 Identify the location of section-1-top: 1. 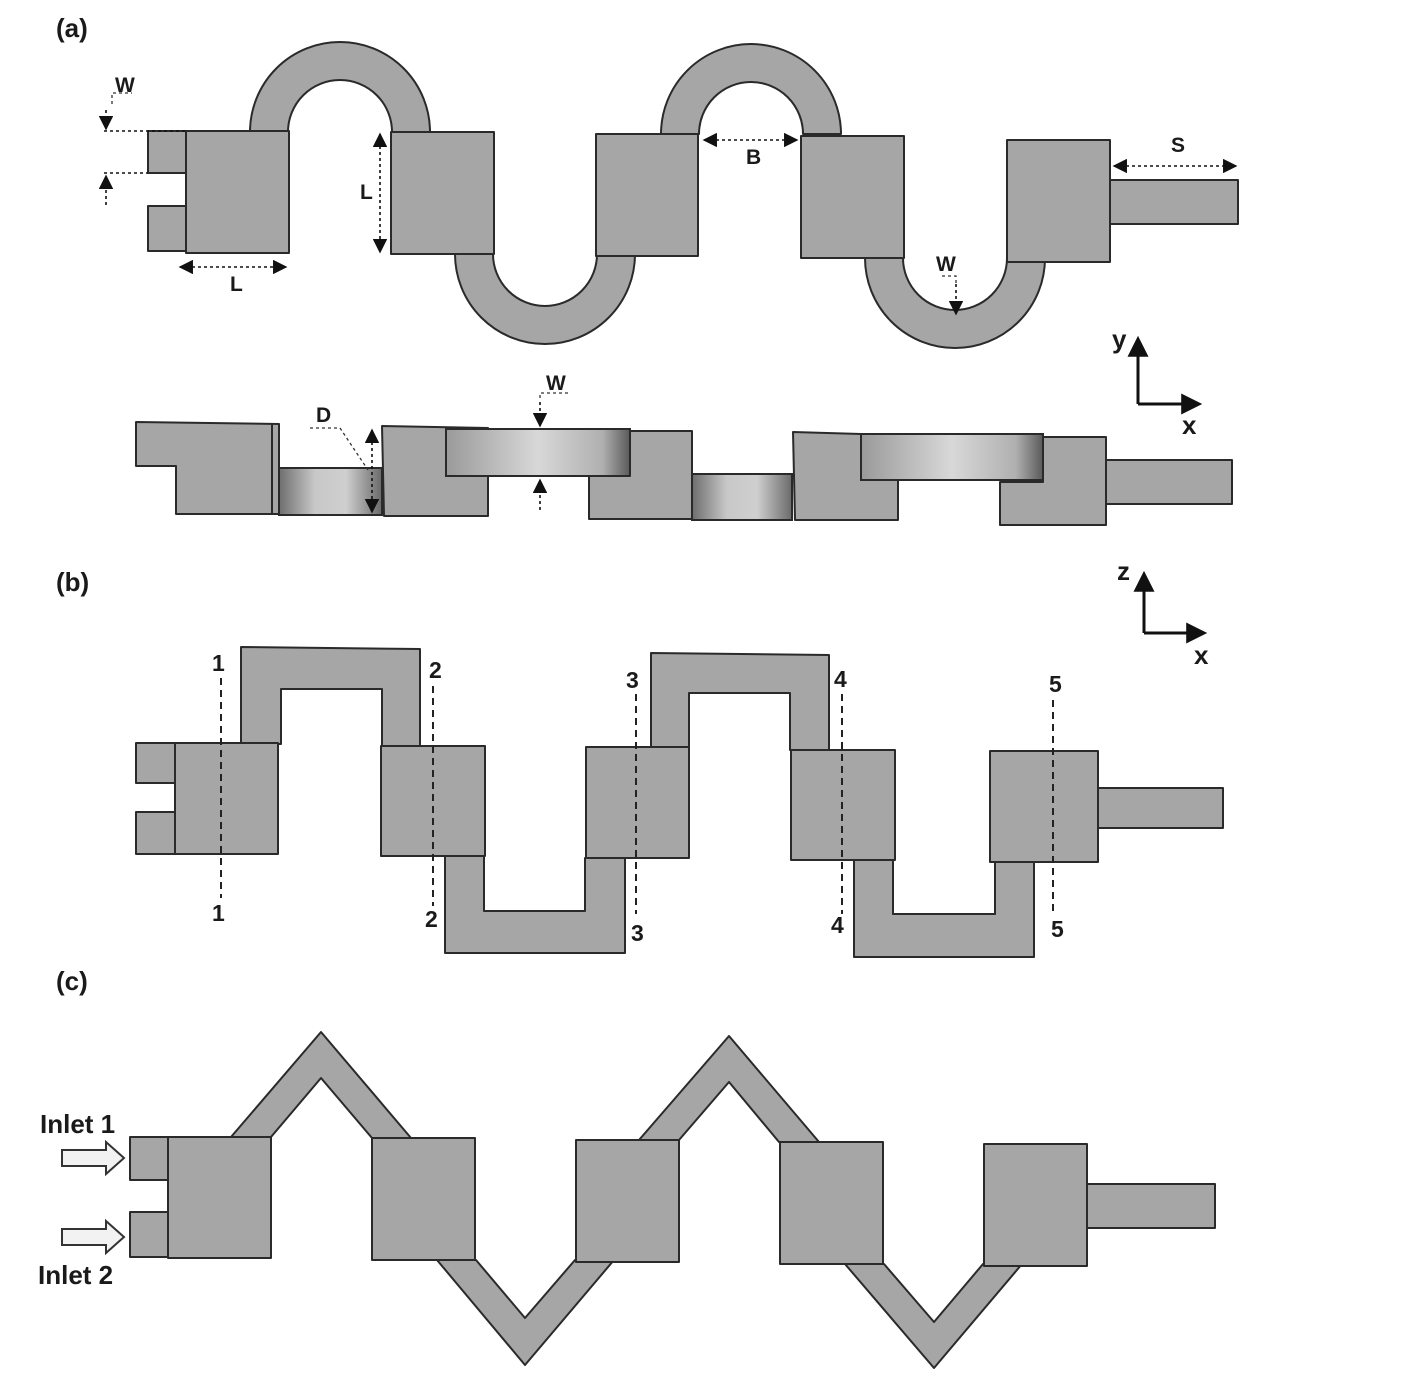
(218, 663).